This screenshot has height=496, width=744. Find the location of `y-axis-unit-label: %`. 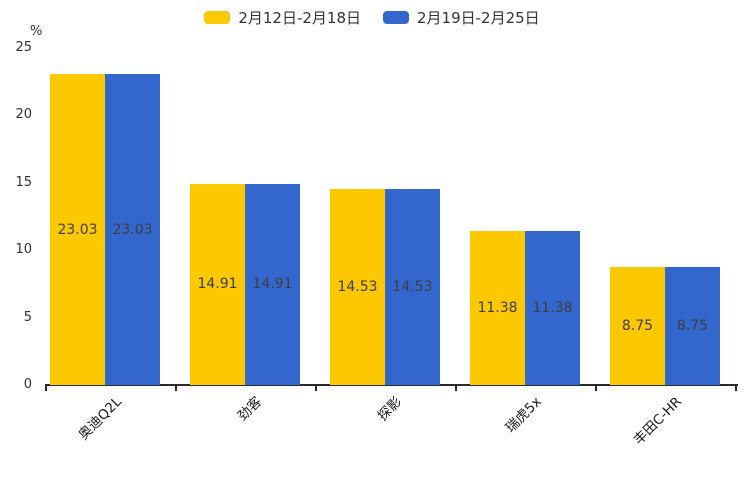

y-axis-unit-label: % is located at coordinates (36, 31).